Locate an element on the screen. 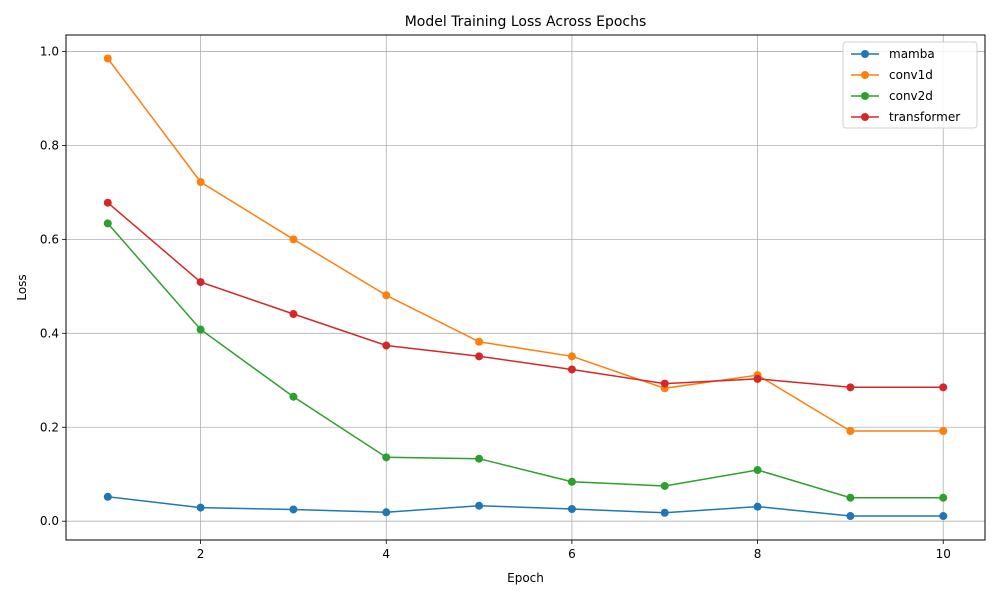  y-tick-label: 0.4 is located at coordinates (49, 333).